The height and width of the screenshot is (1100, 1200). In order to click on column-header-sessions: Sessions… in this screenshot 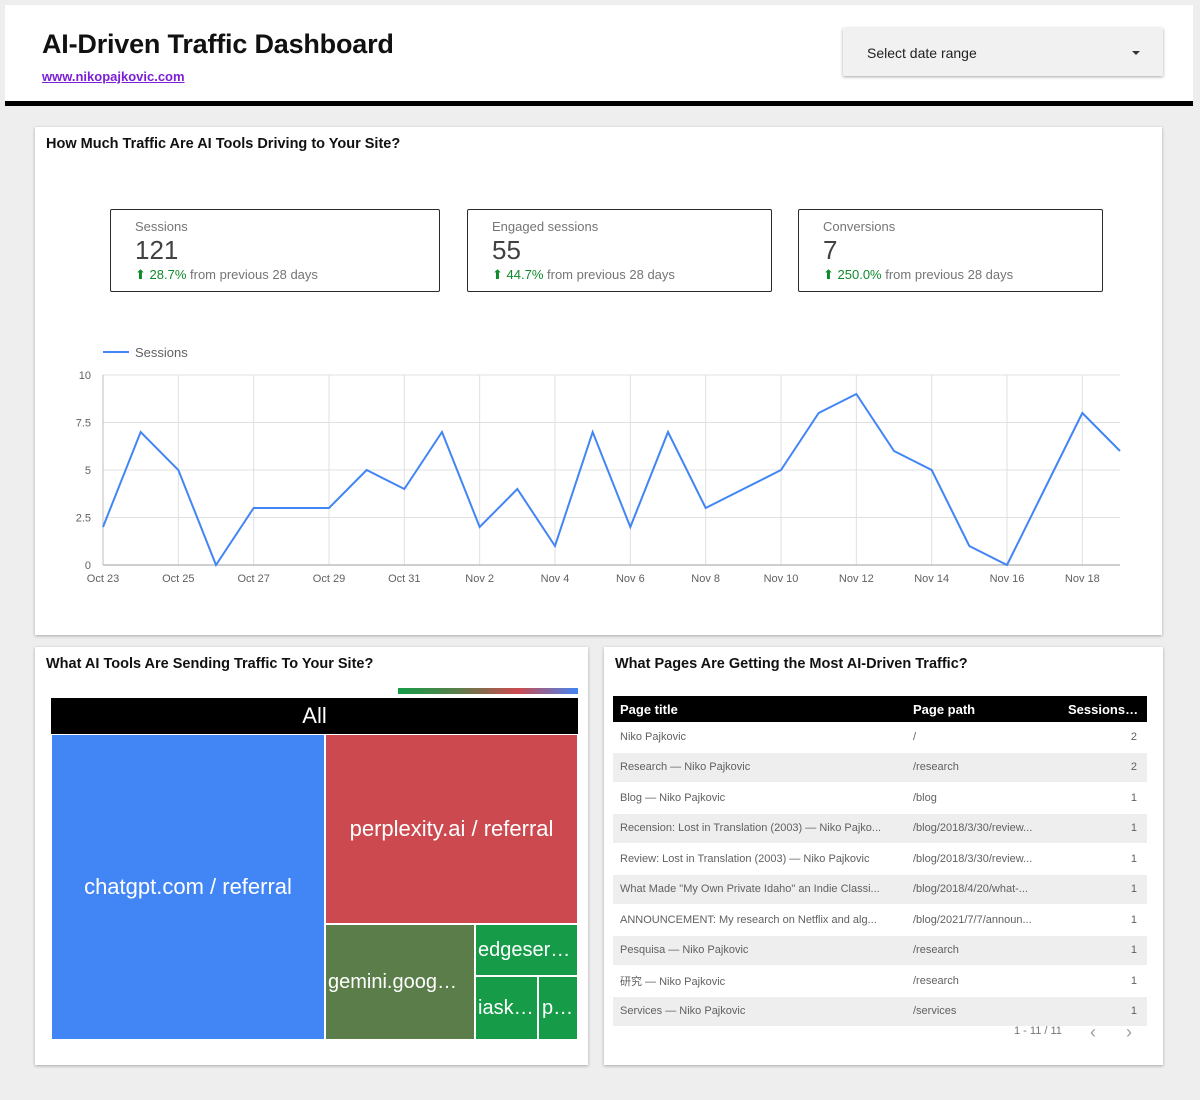, I will do `click(1104, 709)`.